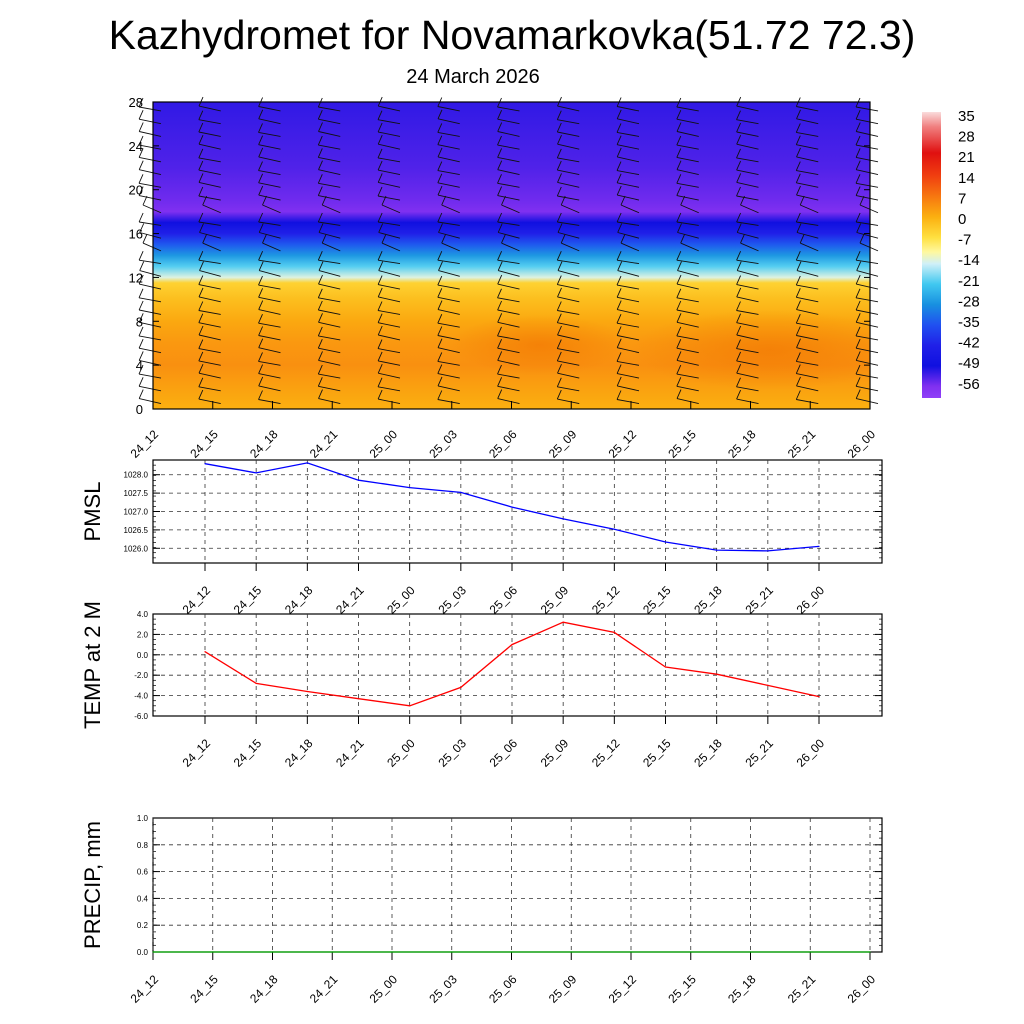  I want to click on x-tick-label: 25_09, so click(555, 600).